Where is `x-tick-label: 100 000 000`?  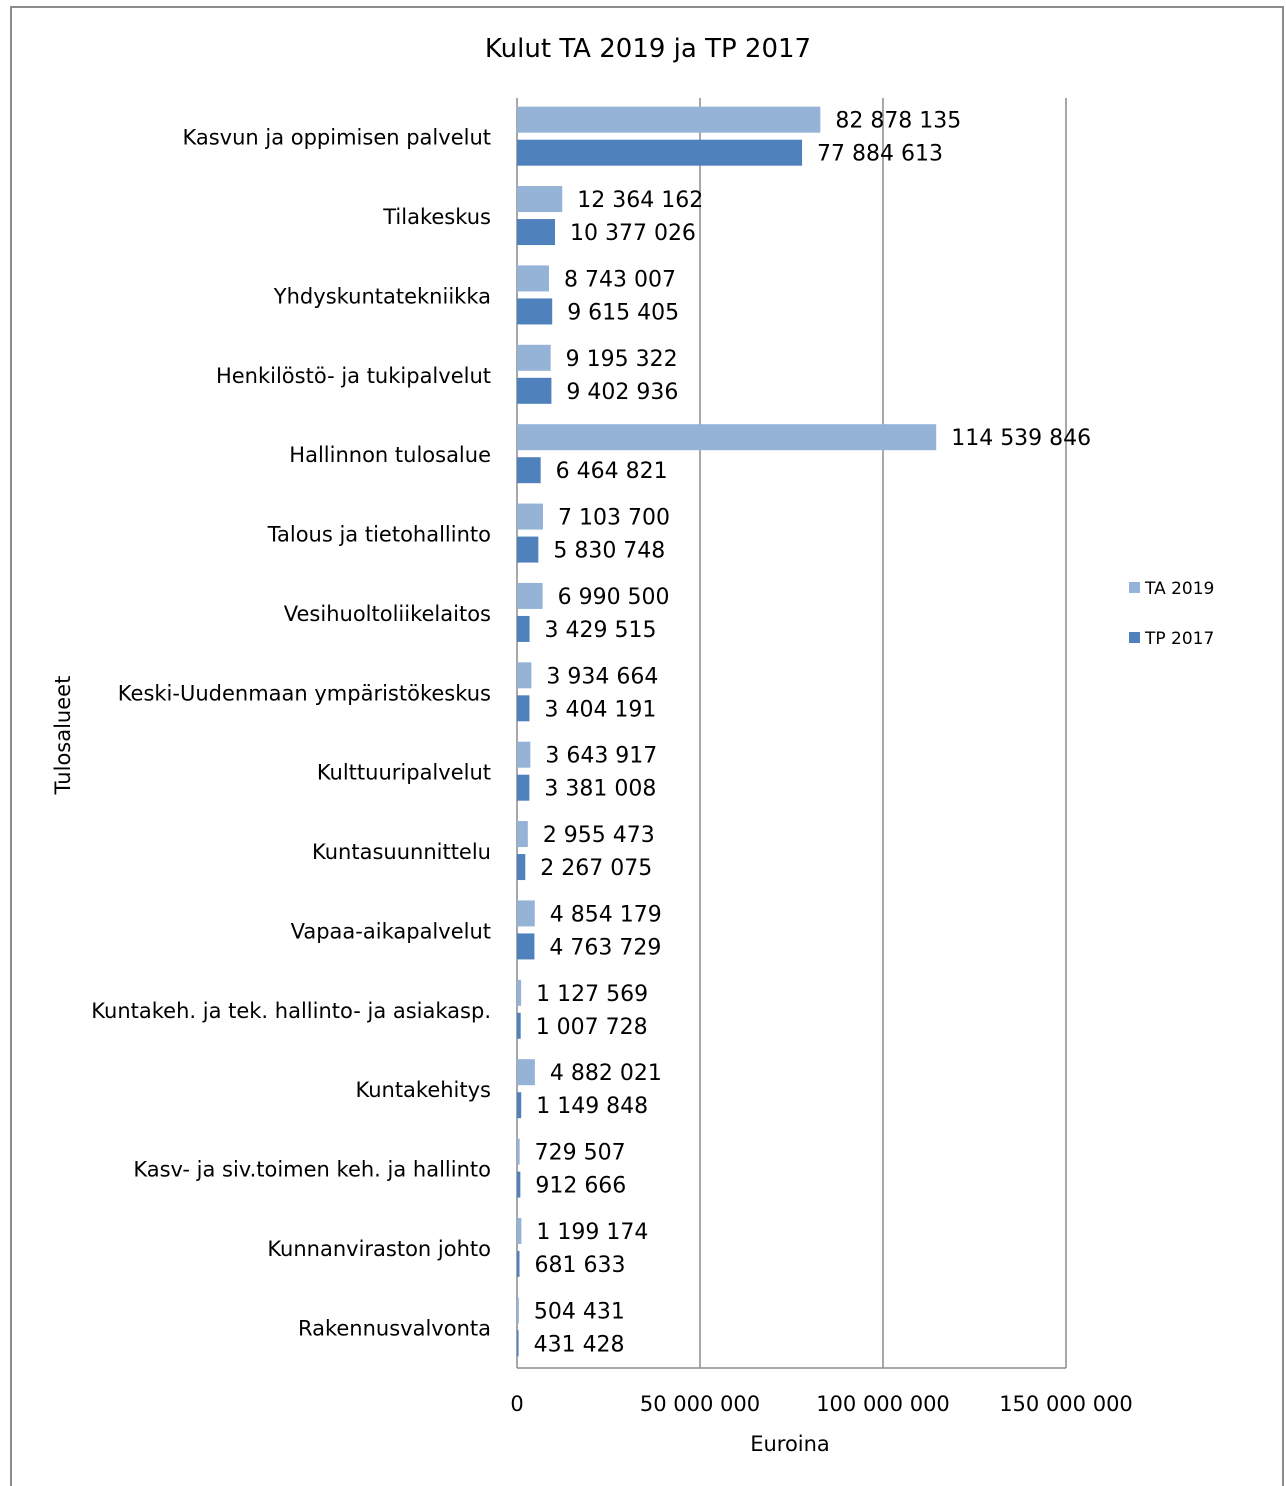
x-tick-label: 100 000 000 is located at coordinates (883, 1404).